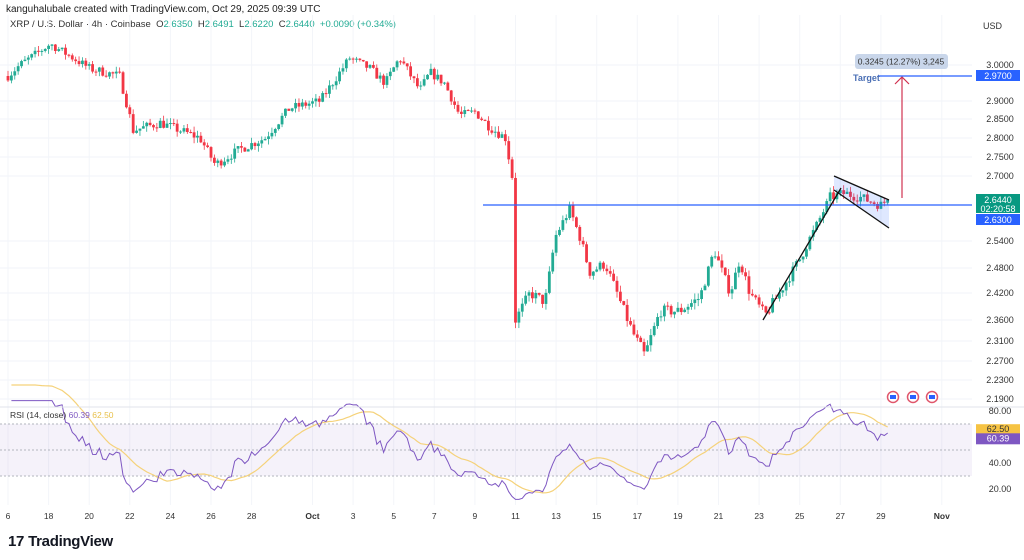 The image size is (1024, 560). Describe the element at coordinates (998, 200) in the screenshot. I see `last-price-tag-text: 2.6440` at that location.